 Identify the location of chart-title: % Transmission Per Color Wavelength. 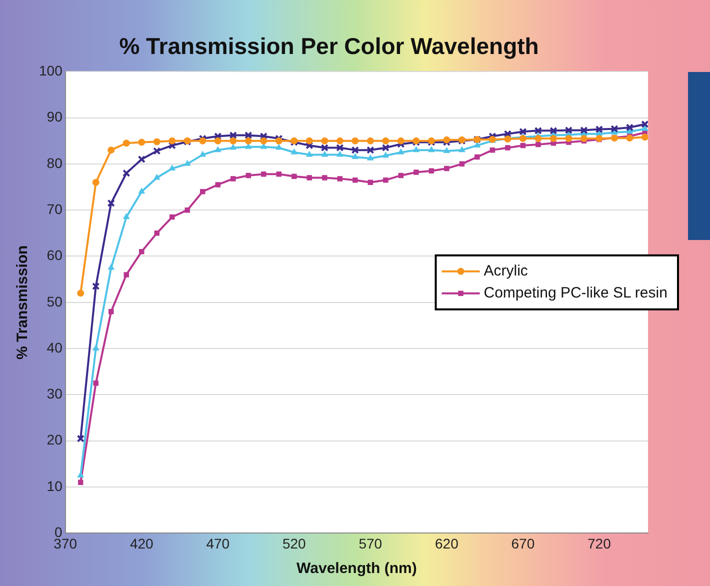
(329, 46).